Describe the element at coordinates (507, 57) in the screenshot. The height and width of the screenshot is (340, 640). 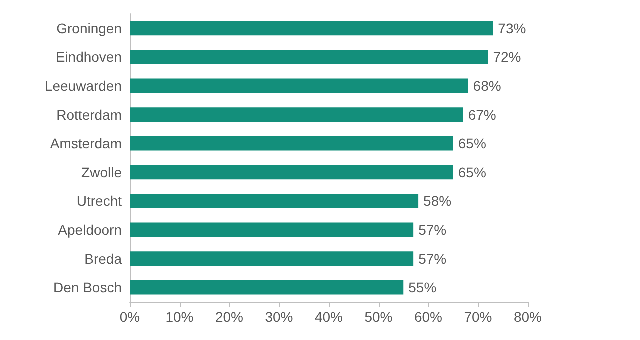
I see `data-label: 72%` at that location.